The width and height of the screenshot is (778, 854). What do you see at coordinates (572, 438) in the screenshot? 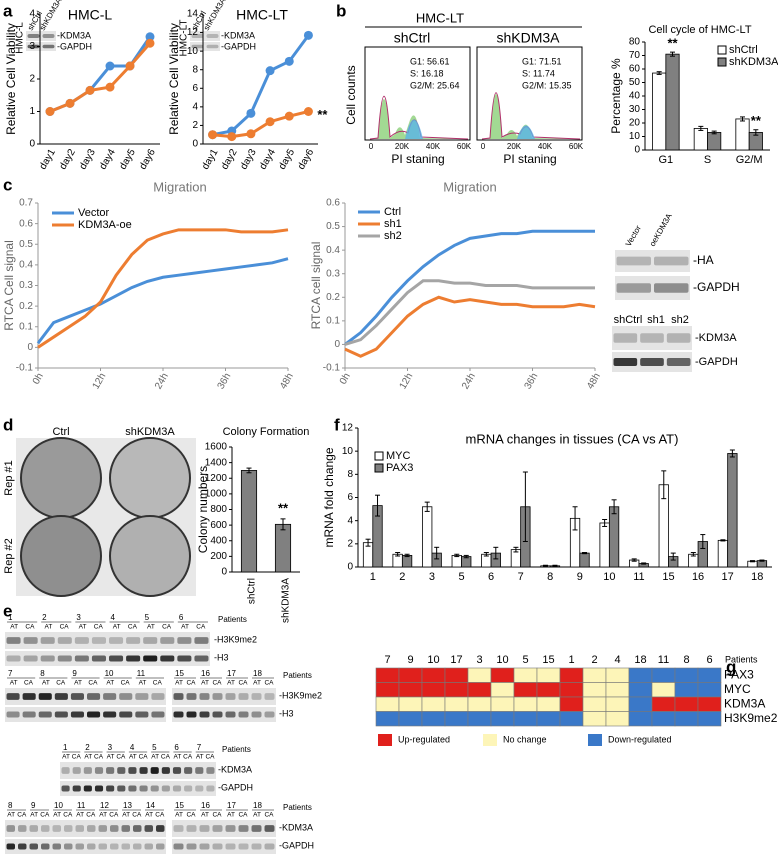
I see `chart-title: mRNA changes in tissues (CA vs AT)` at bounding box center [572, 438].